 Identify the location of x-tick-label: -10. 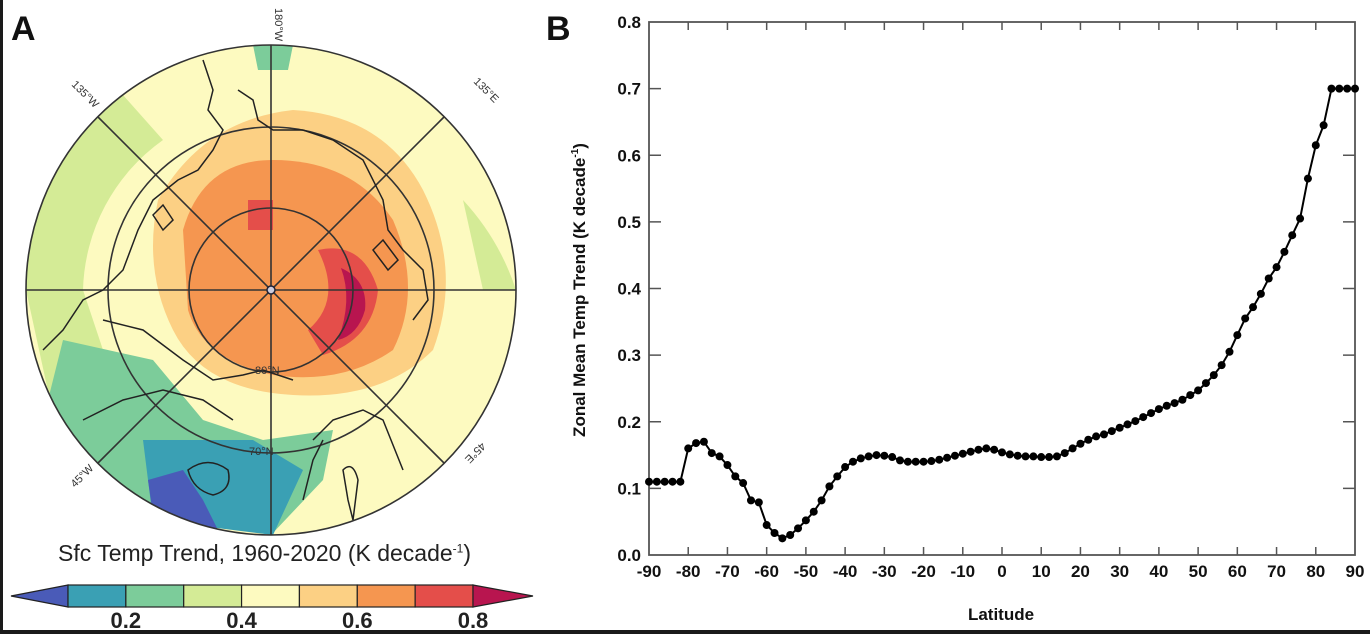
(962, 571).